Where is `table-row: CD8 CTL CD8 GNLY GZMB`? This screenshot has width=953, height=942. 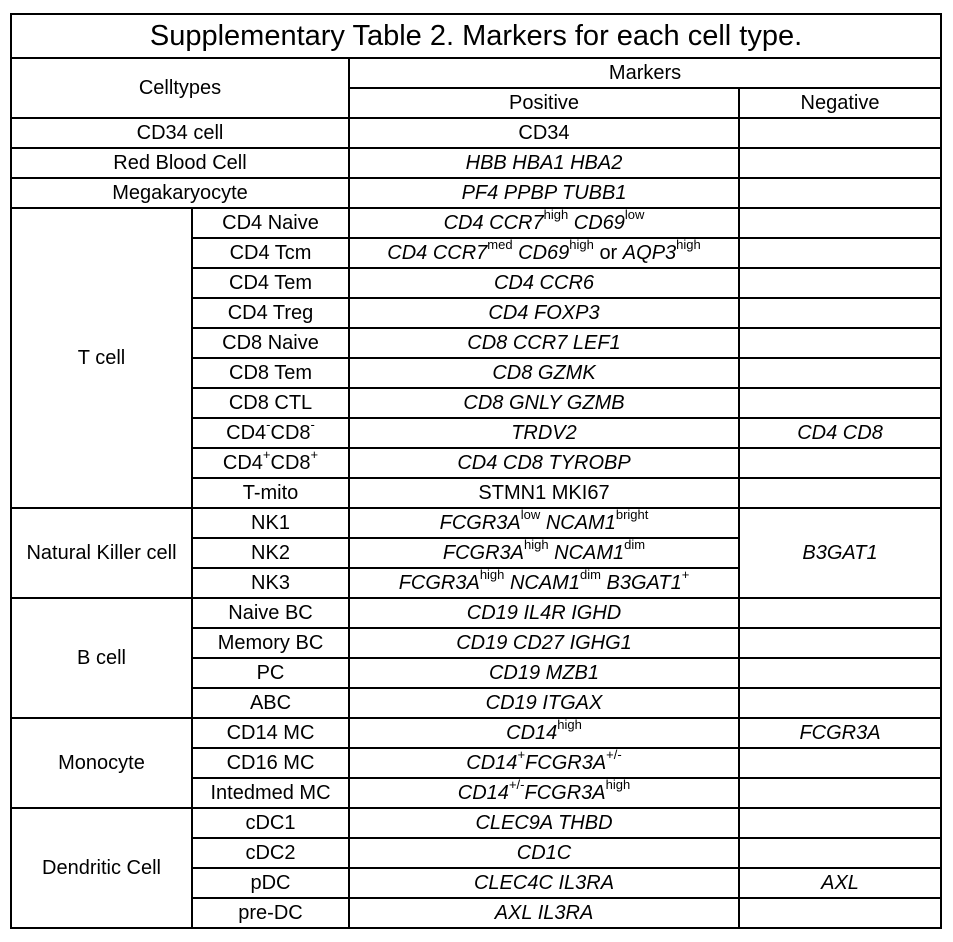
table-row: CD8 CTL CD8 GNLY GZMB is located at coordinates (477, 403).